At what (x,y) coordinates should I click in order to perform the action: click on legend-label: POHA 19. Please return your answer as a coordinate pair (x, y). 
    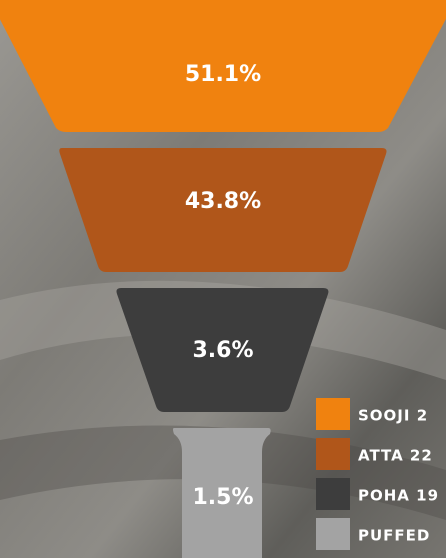
    Looking at the image, I should click on (398, 496).